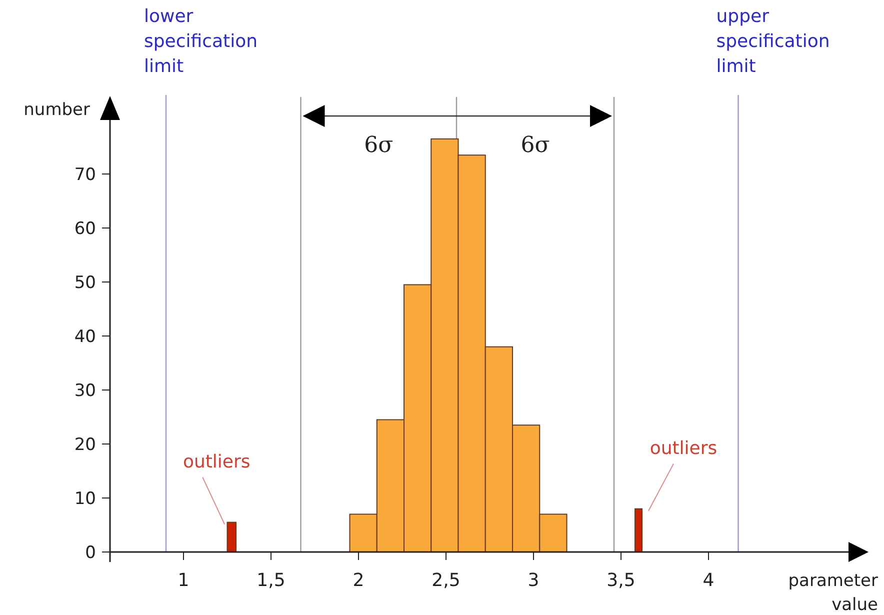  What do you see at coordinates (201, 41) in the screenshot?
I see `ref-line-label: lower specification limit` at bounding box center [201, 41].